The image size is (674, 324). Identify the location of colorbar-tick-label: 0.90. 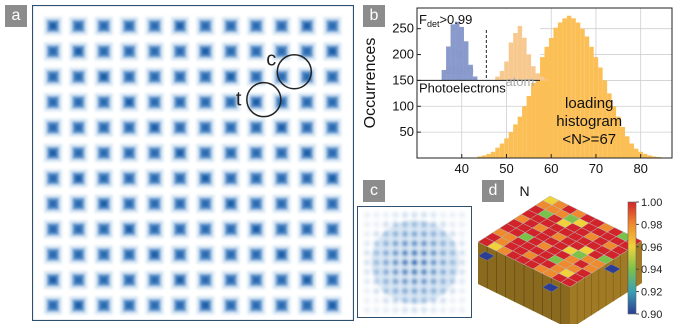
(651, 315).